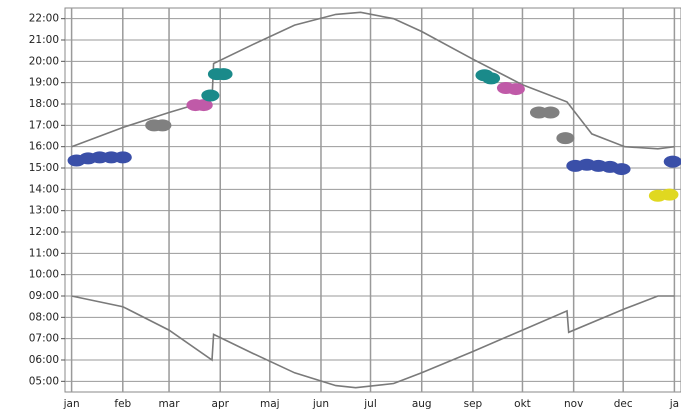 The image size is (681, 413). I want to click on y-tick-label: 11:00, so click(44, 253).